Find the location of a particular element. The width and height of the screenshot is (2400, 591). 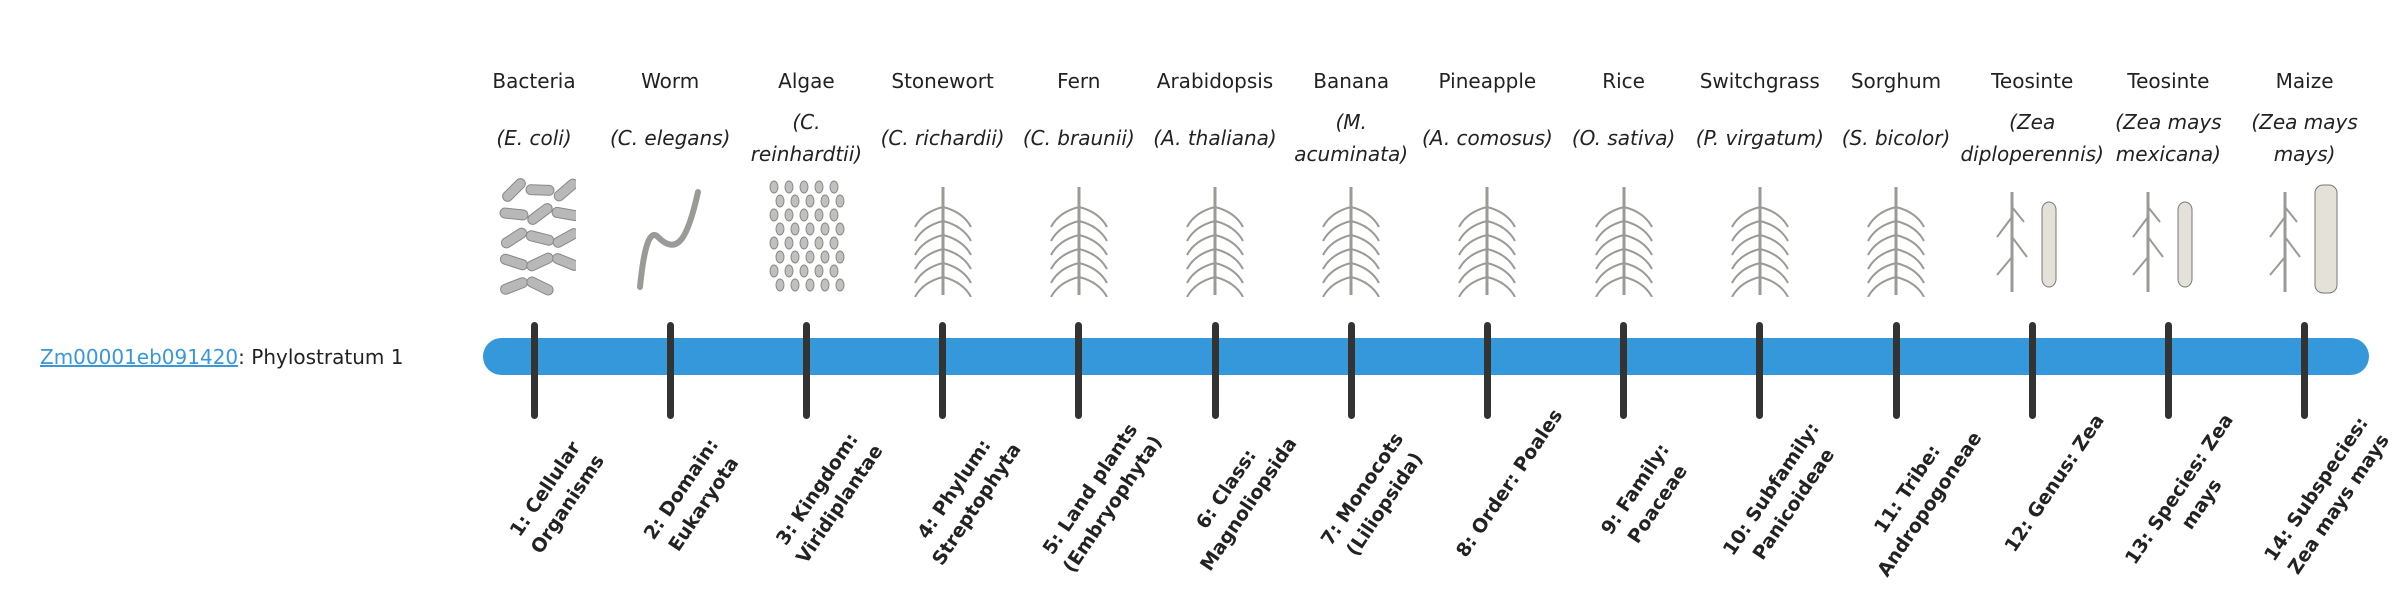

stratum-label: 7: Monocots (Liliopsida) is located at coordinates (1372, 494).